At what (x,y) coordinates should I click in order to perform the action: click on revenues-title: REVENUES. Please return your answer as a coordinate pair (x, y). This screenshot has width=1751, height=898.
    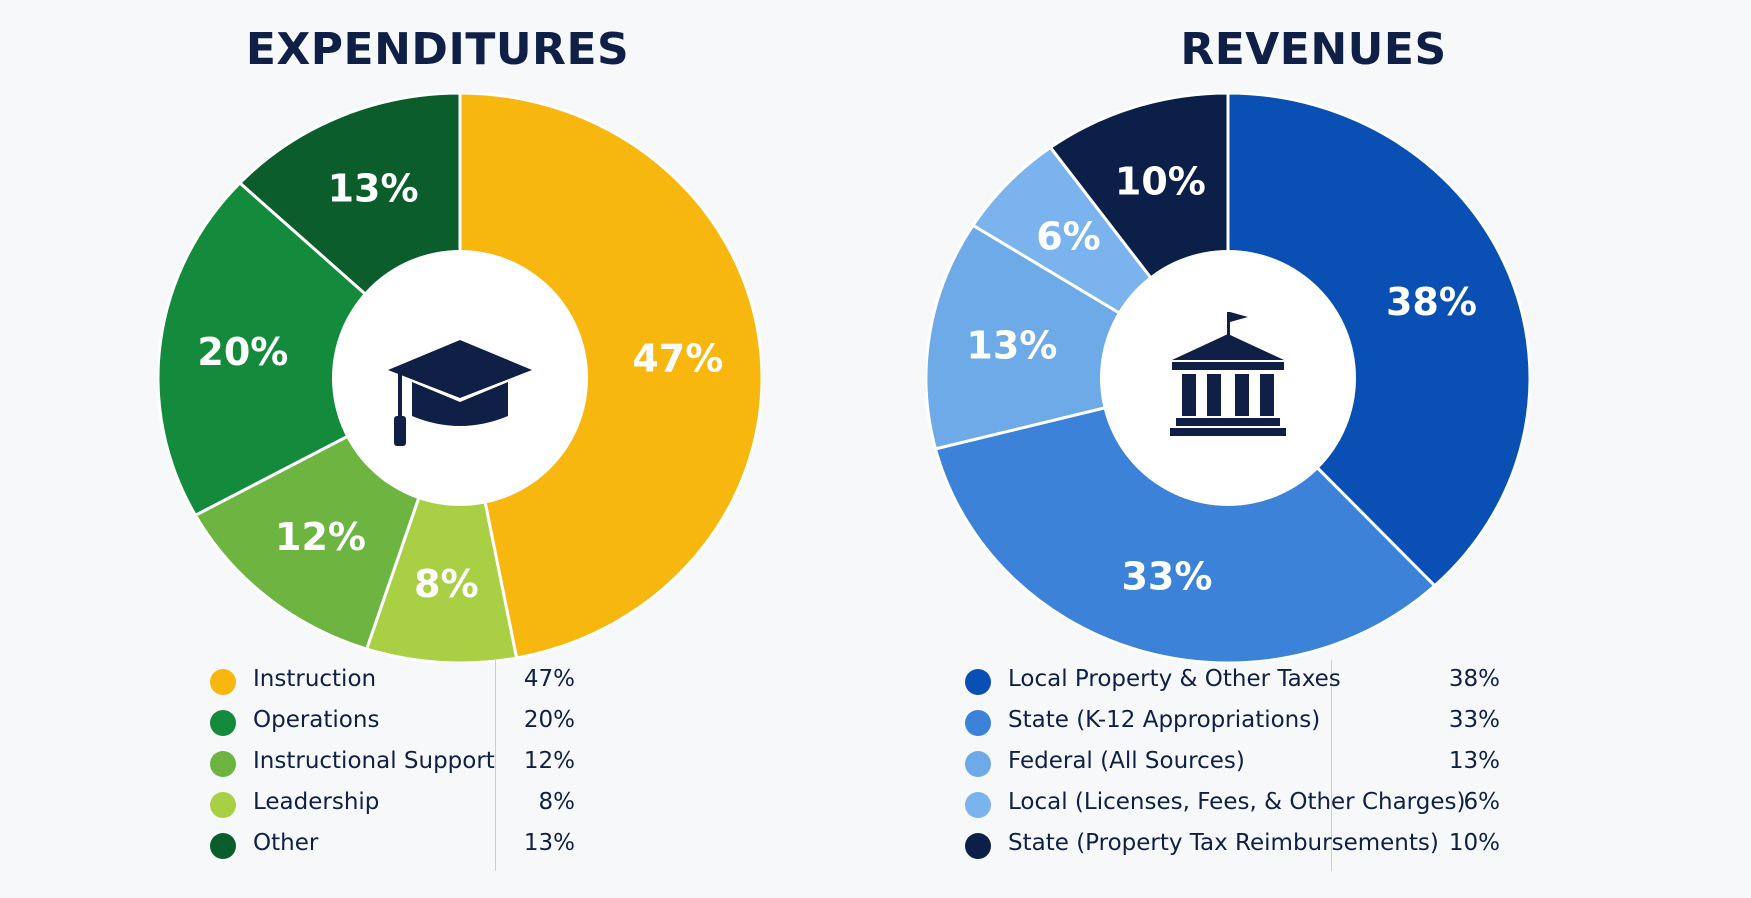
    Looking at the image, I should click on (1313, 49).